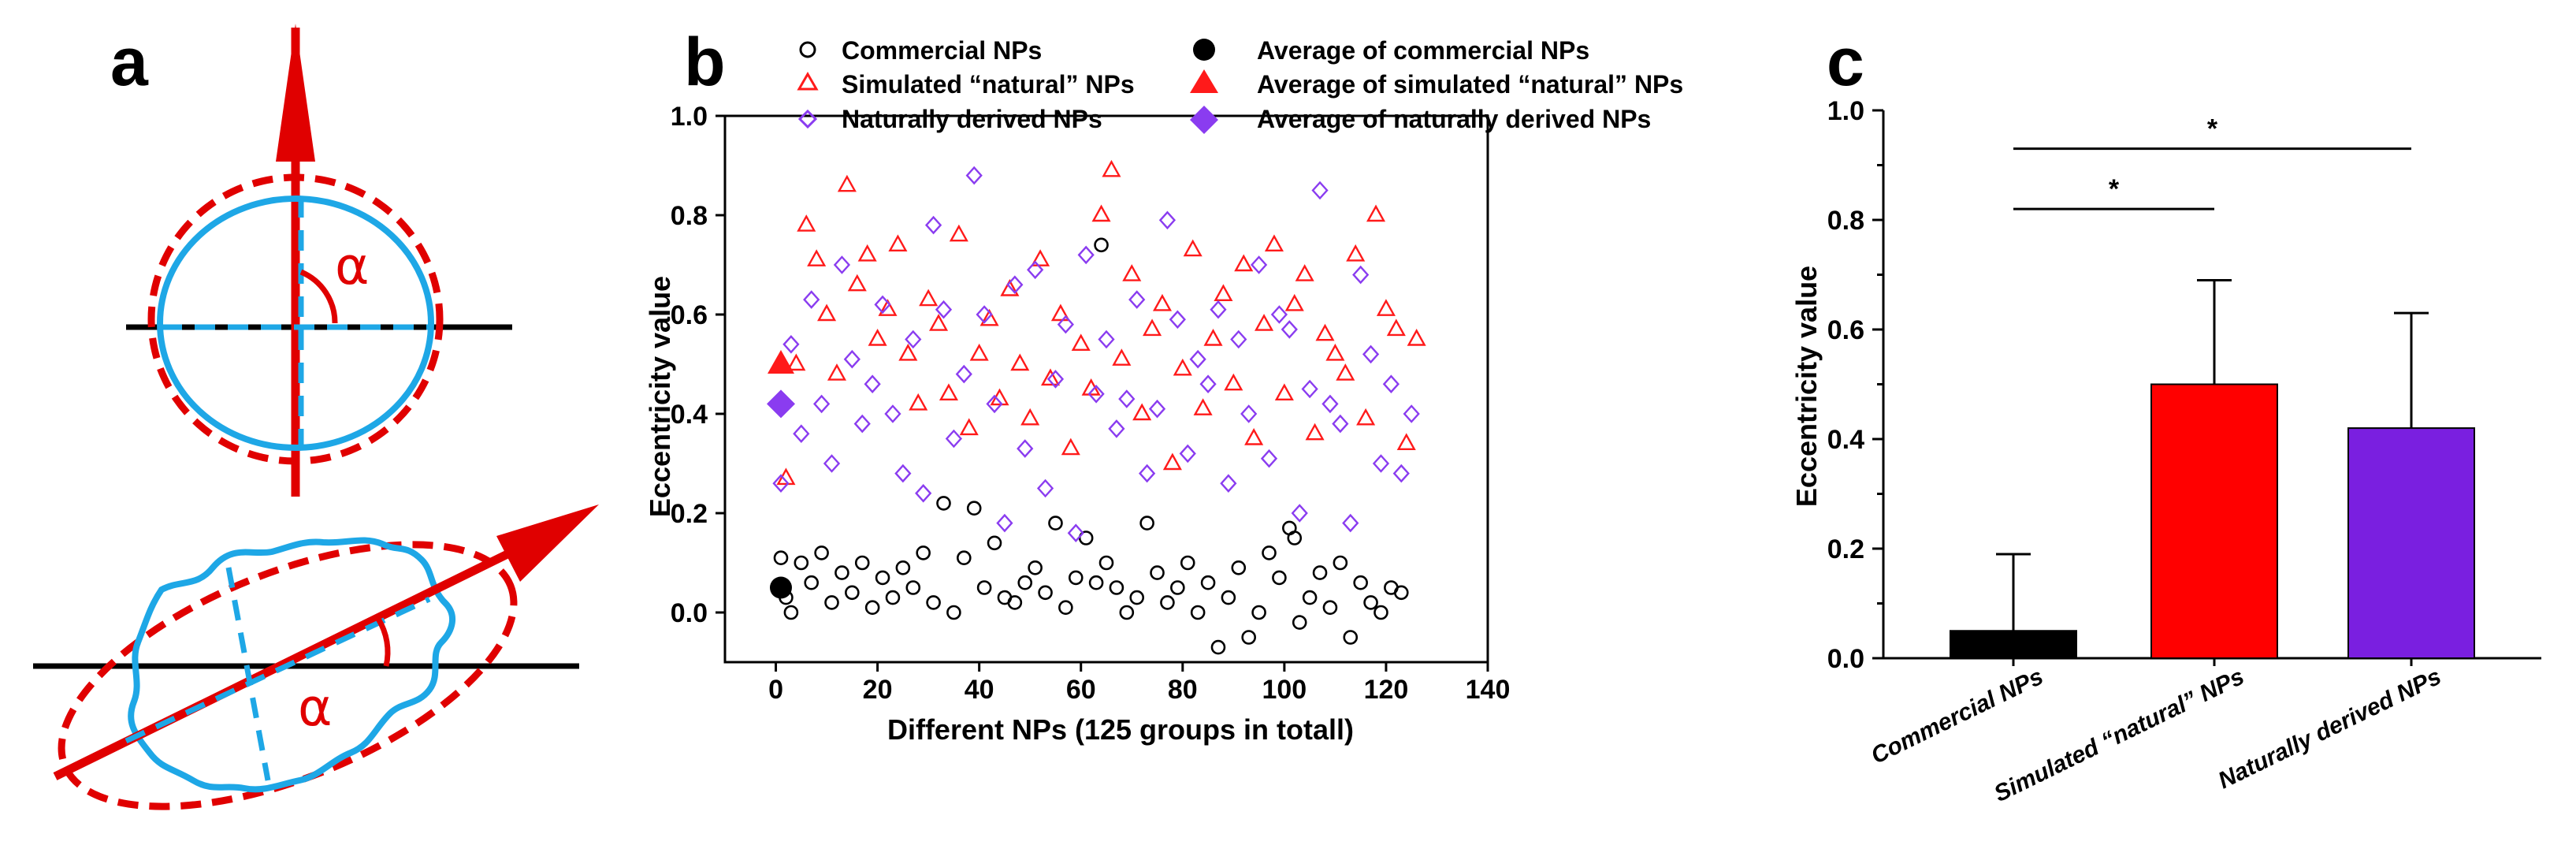 Image resolution: width=2576 pixels, height=860 pixels. I want to click on x-tick-label: 140, so click(1488, 690).